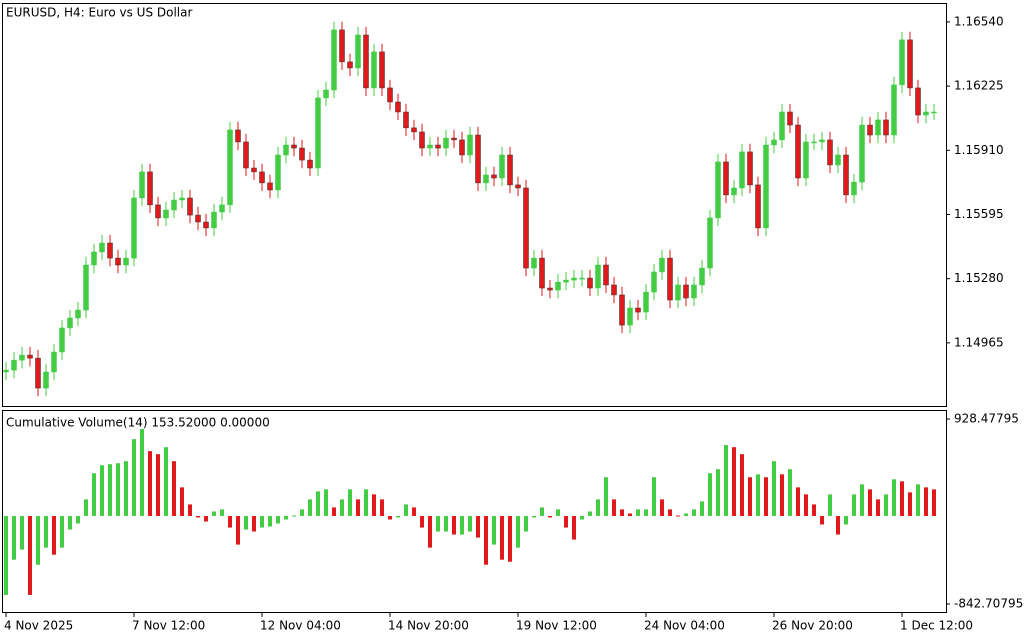 Image resolution: width=1024 pixels, height=640 pixels. Describe the element at coordinates (936, 626) in the screenshot. I see `x-tick-label: 1 Dec 12:00` at that location.